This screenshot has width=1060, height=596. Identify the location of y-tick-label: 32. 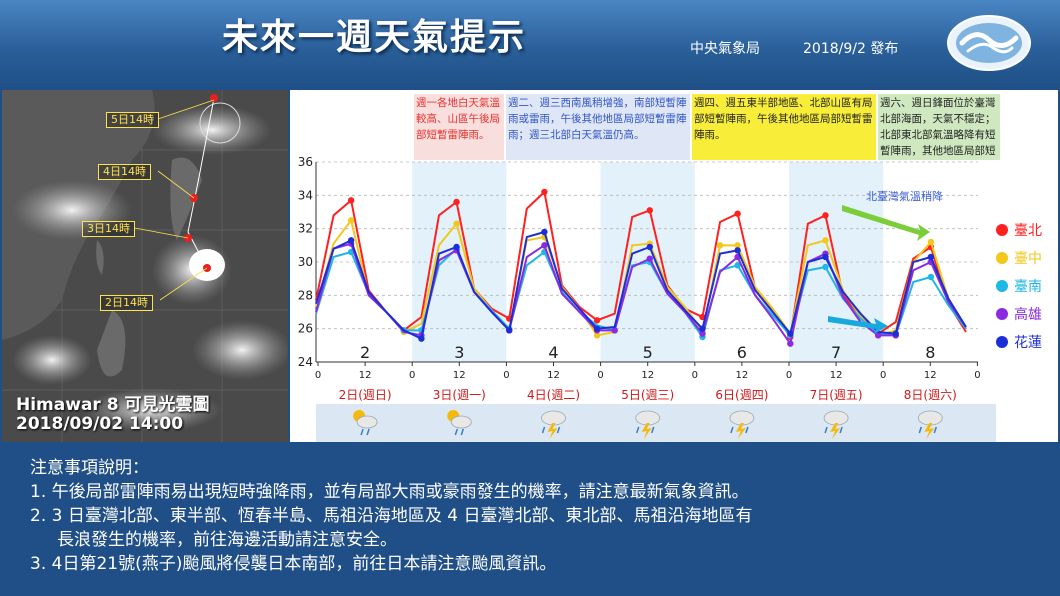
(305, 229).